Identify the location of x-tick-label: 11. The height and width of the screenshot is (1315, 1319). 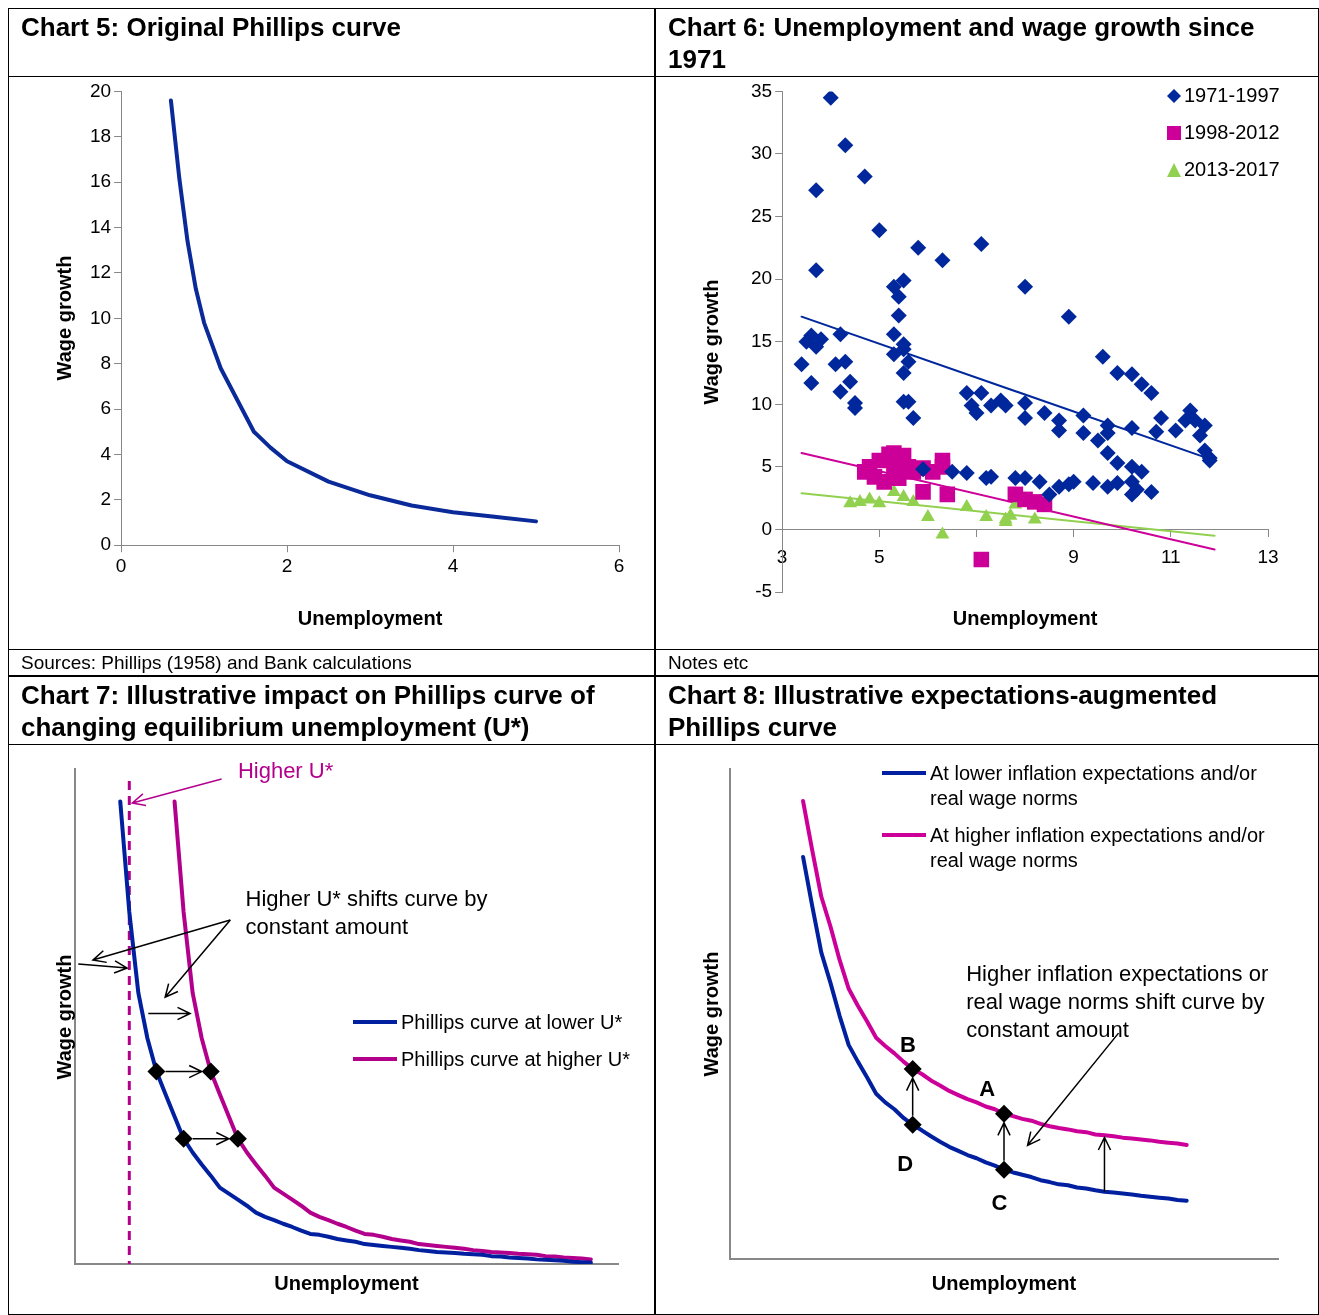
(1170, 557).